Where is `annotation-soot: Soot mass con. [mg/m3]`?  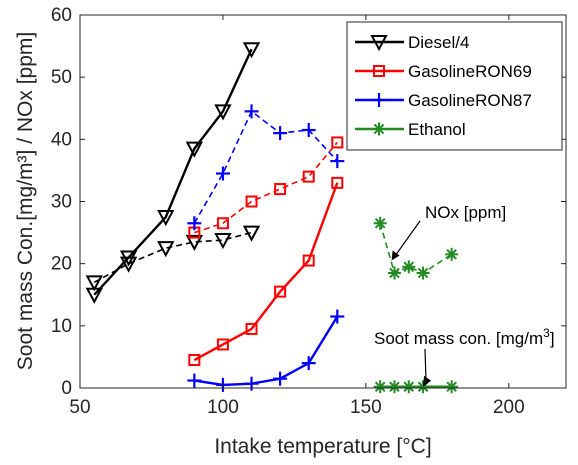
annotation-soot: Soot mass con. [mg/m3] is located at coordinates (464, 337).